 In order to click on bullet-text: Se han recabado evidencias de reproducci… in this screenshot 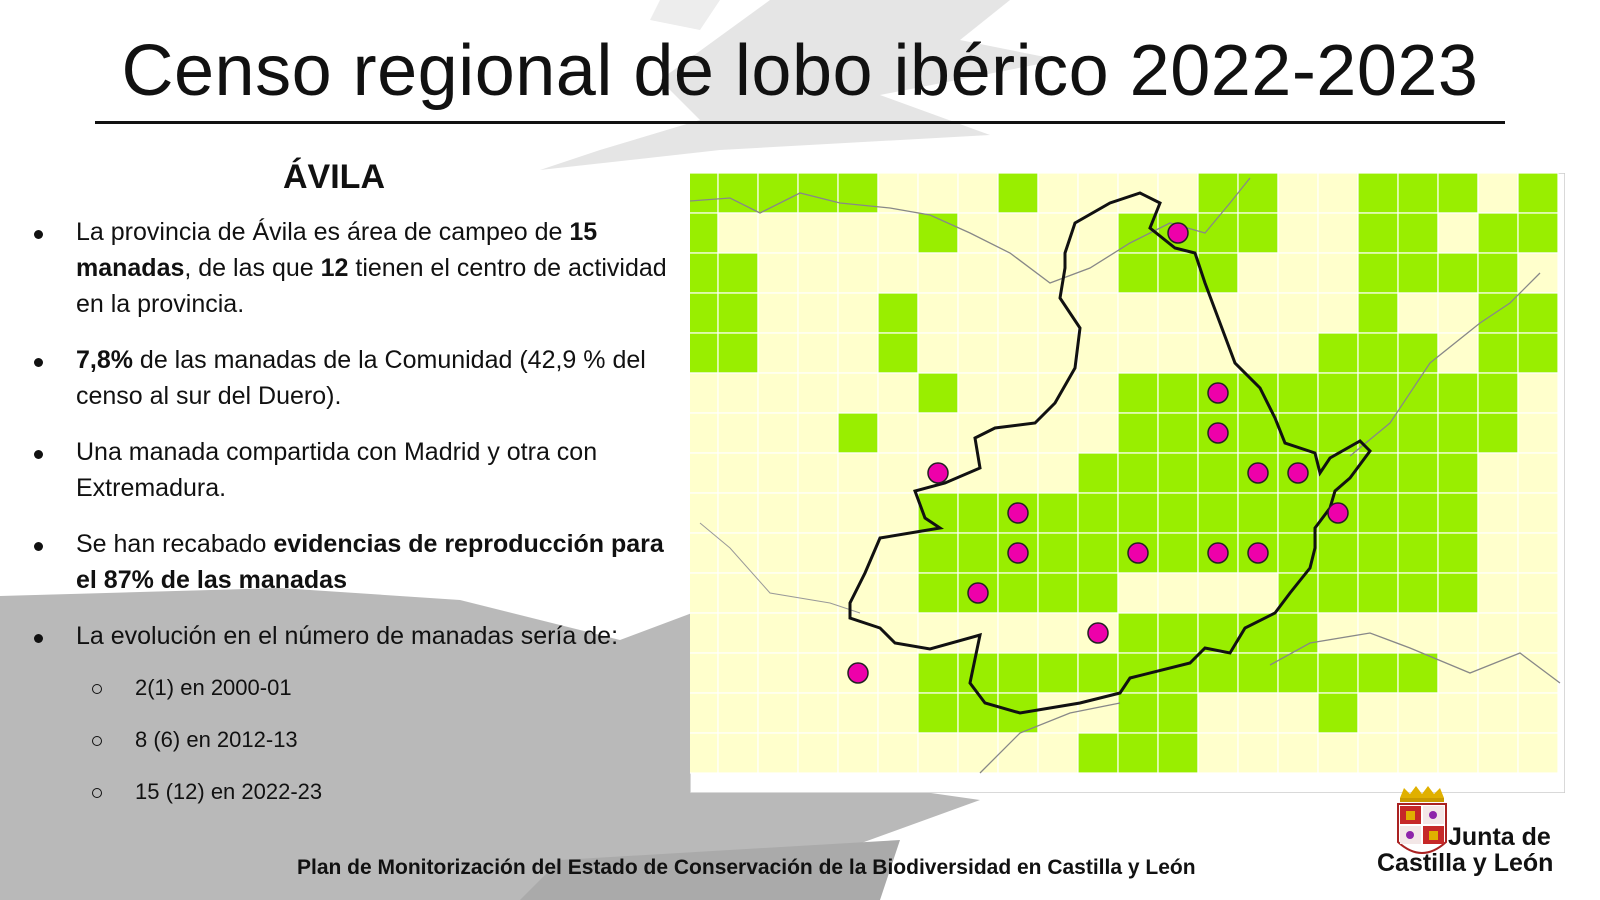, I will do `click(370, 562)`.